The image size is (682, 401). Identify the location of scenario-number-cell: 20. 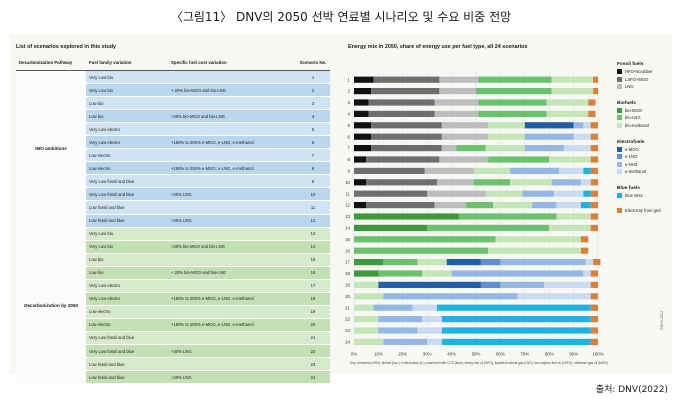
(313, 325).